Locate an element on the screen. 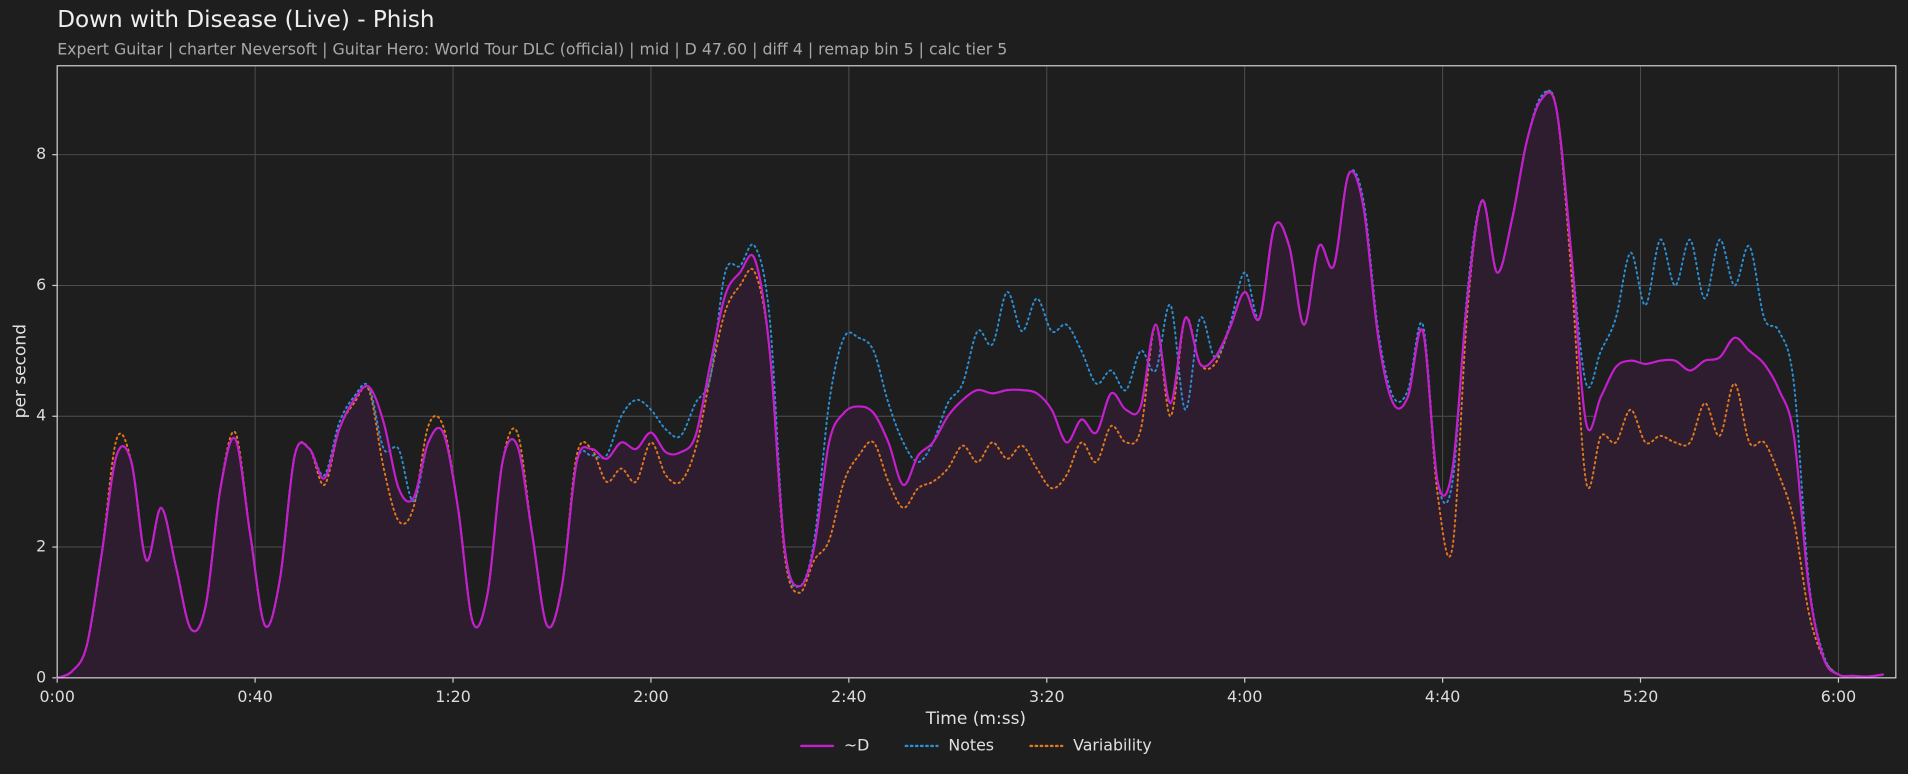 The width and height of the screenshot is (1908, 774). legend-item: Variability is located at coordinates (1090, 744).